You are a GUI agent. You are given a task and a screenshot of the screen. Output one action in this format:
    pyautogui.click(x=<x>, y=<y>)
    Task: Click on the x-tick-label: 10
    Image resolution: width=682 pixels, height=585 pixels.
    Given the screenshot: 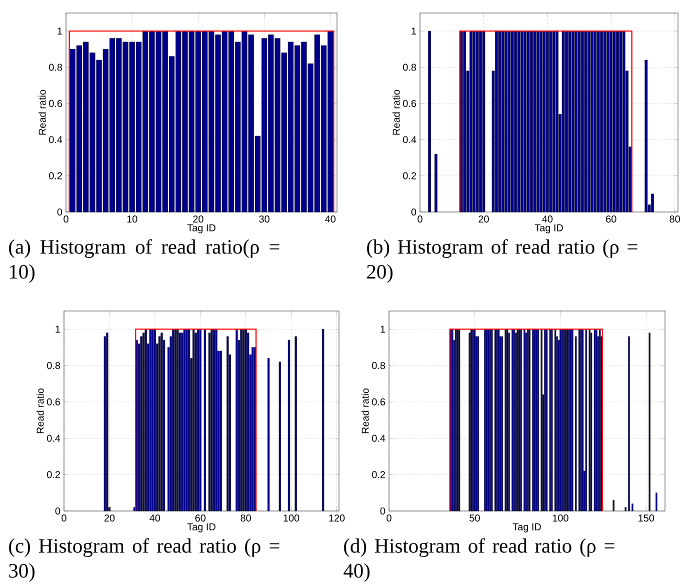 What is the action you would take?
    pyautogui.click(x=132, y=219)
    